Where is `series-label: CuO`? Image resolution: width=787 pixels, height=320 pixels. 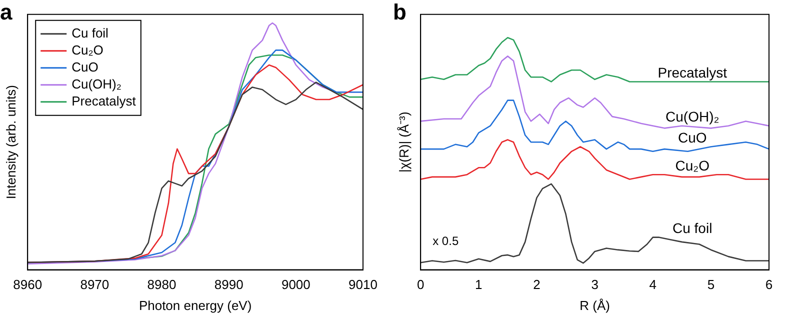 series-label: CuO is located at coordinates (692, 138).